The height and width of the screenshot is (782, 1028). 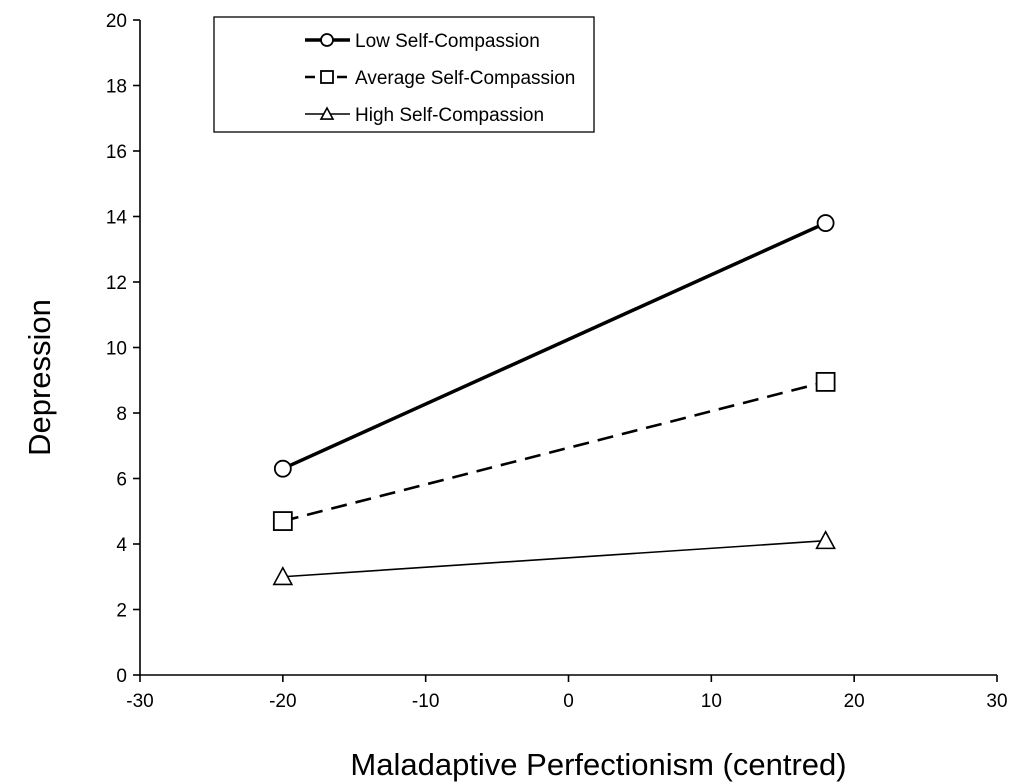 I want to click on y-tick-label: 2, so click(x=121, y=611).